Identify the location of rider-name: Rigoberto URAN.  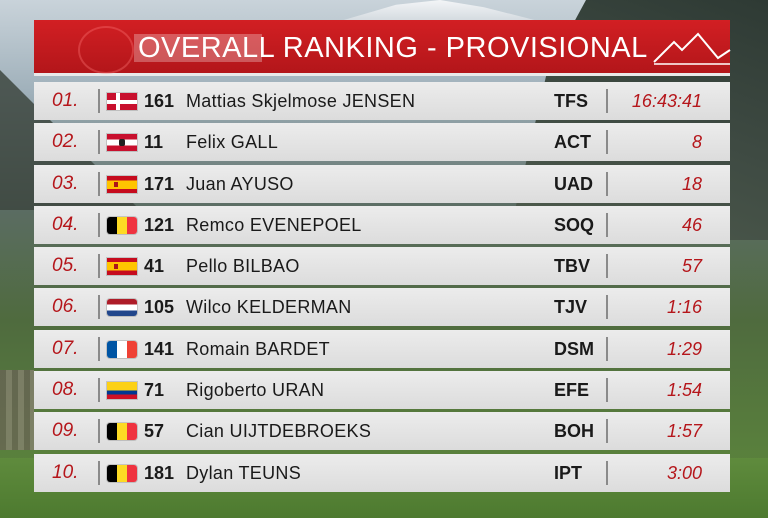
(255, 390).